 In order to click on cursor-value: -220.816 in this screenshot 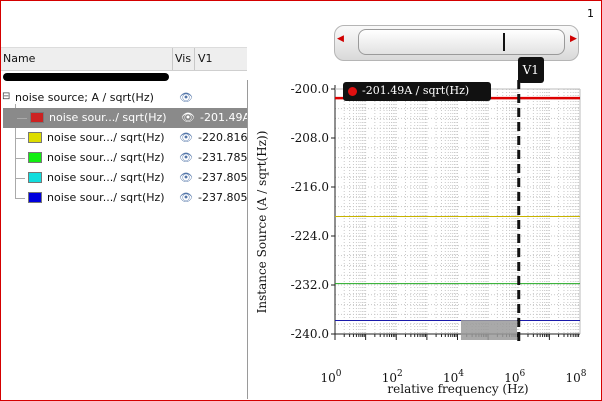, I will do `click(223, 137)`.